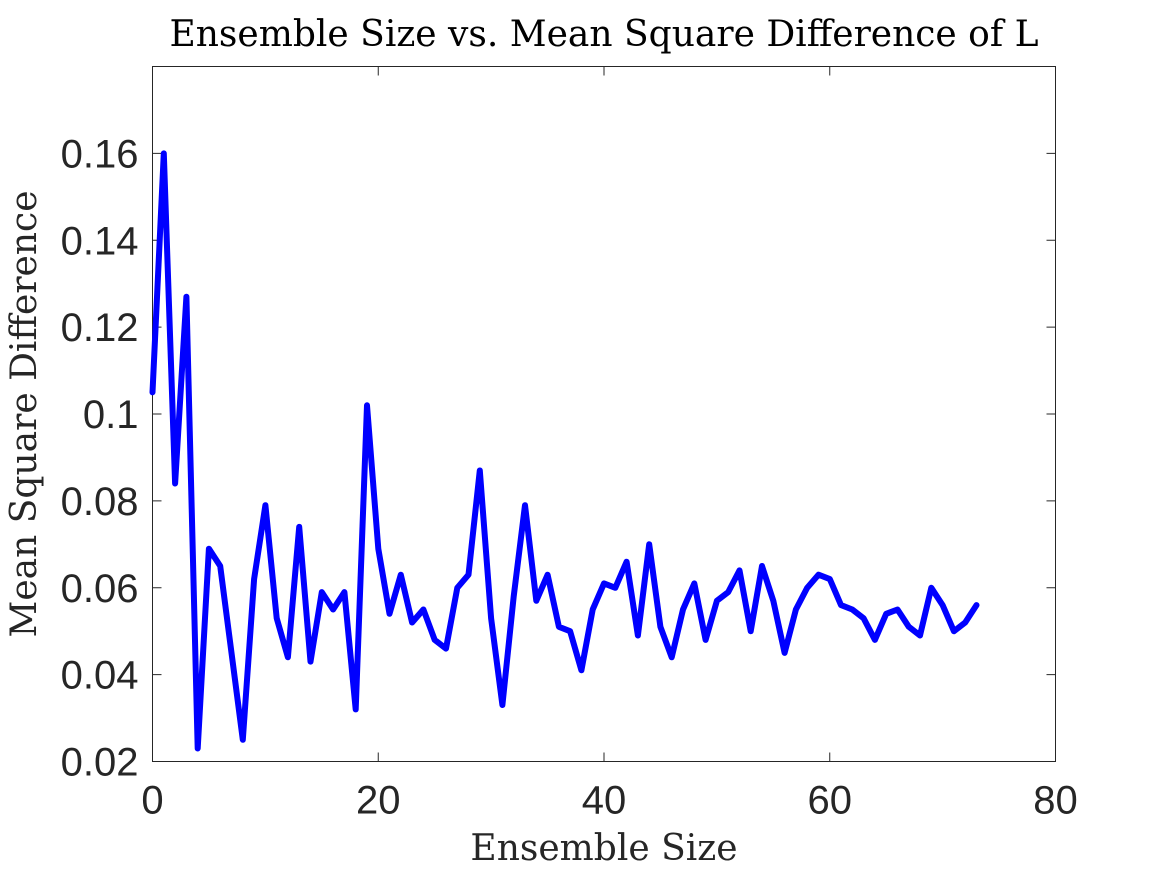 The width and height of the screenshot is (1167, 875). Describe the element at coordinates (604, 801) in the screenshot. I see `x-tick-label: 40` at that location.